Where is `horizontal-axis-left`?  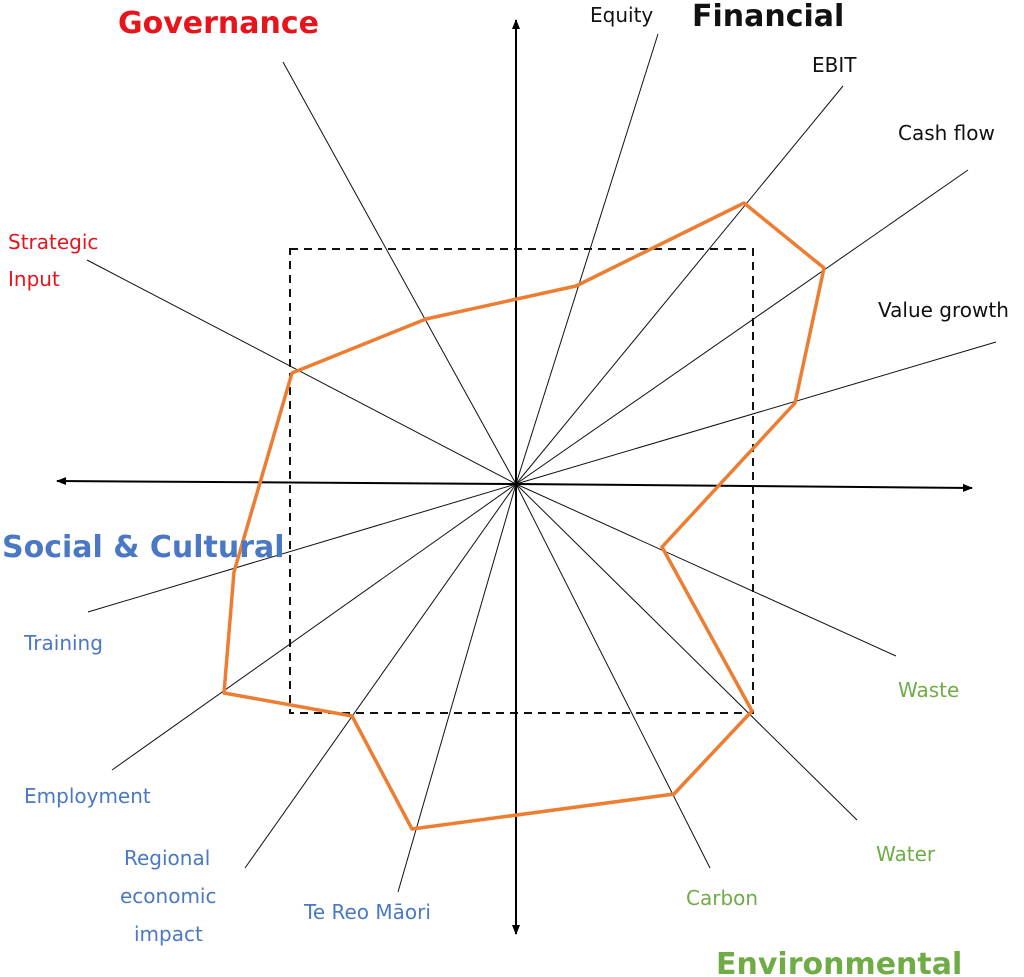 horizontal-axis-left is located at coordinates (286, 481).